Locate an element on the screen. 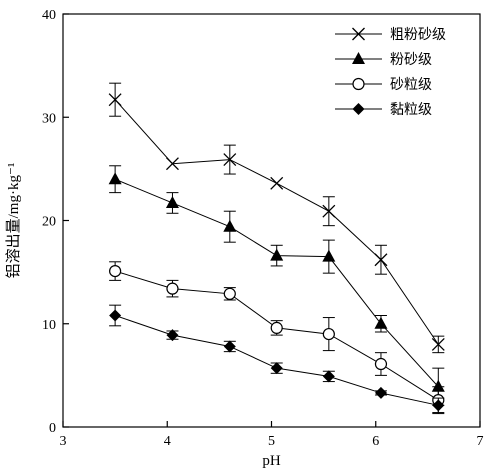 The image size is (492, 471). y-tick-label: 10 is located at coordinates (49, 325).